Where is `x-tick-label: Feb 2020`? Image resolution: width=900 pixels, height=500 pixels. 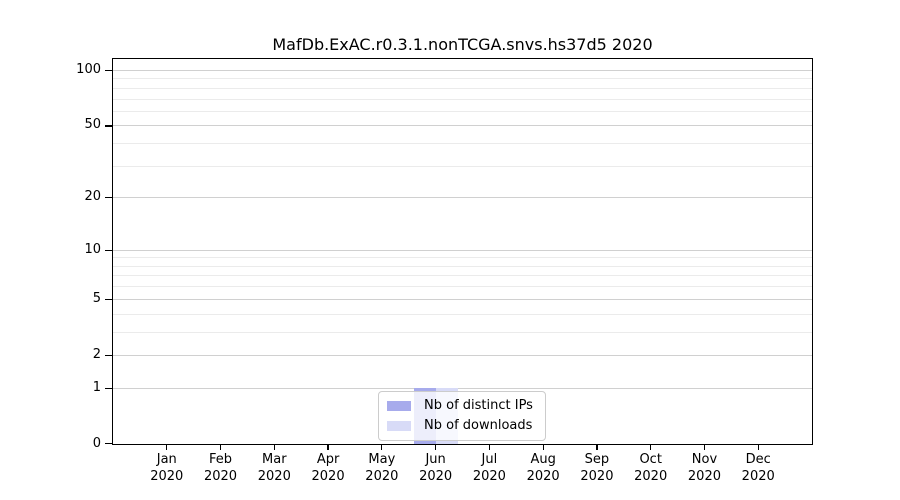 x-tick-label: Feb 2020 is located at coordinates (220, 468).